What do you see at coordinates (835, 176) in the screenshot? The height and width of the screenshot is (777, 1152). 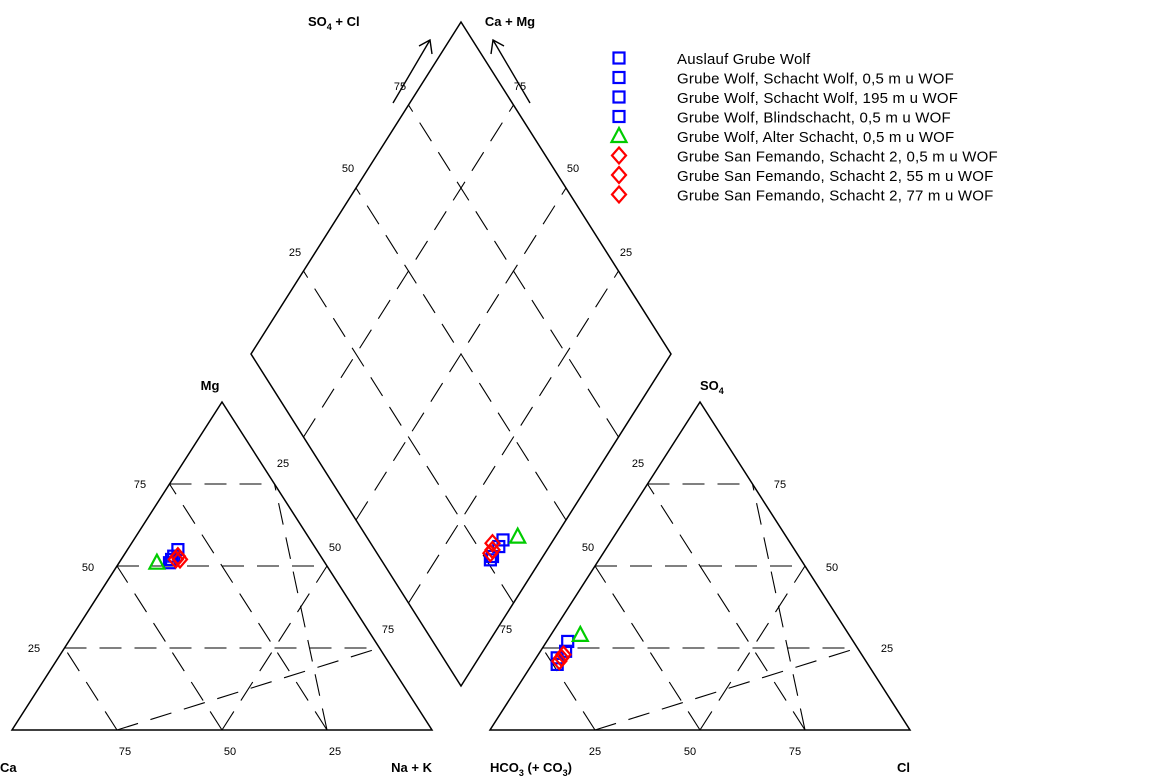 I see `legend-label-7: Grube San Femando, Schacht 2, 55 m u WOF` at bounding box center [835, 176].